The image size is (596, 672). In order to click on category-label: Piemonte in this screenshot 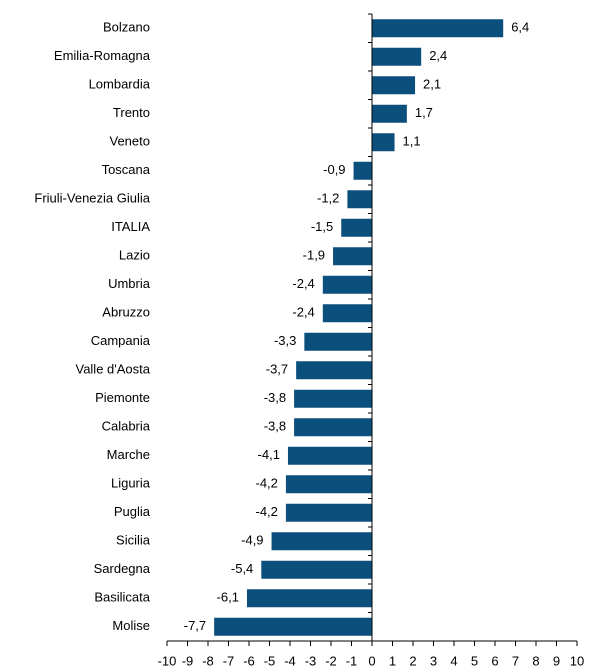, I will do `click(122, 397)`.